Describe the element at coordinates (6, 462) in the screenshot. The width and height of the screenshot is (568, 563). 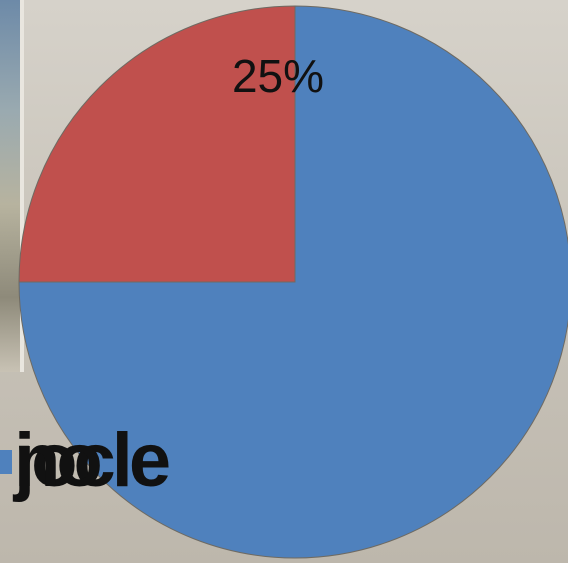
I see `legend-swatch` at that location.